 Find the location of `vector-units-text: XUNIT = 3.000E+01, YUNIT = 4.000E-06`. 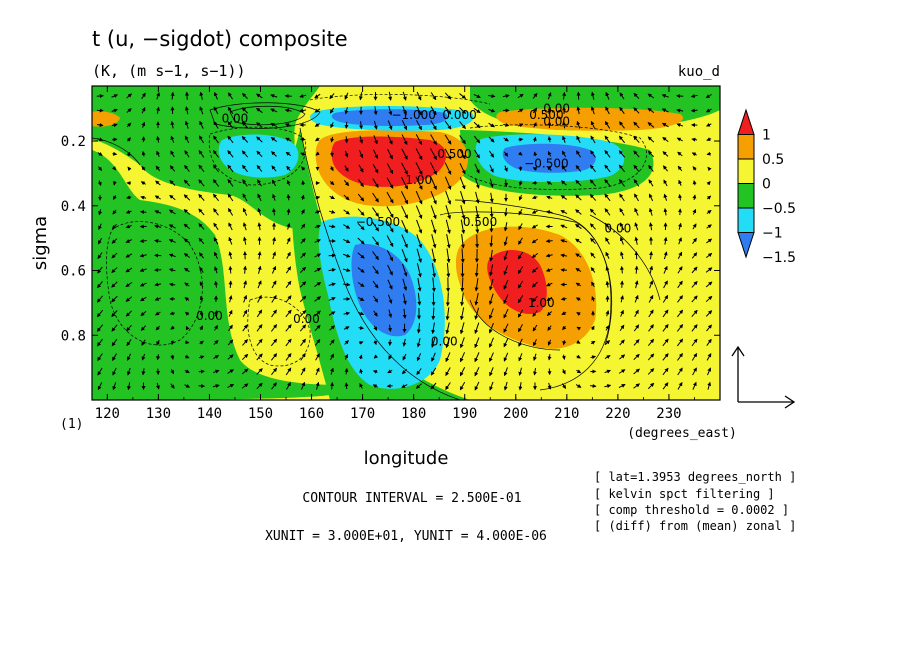

vector-units-text: XUNIT = 3.000E+01, YUNIT = 4.000E-06 is located at coordinates (406, 536).